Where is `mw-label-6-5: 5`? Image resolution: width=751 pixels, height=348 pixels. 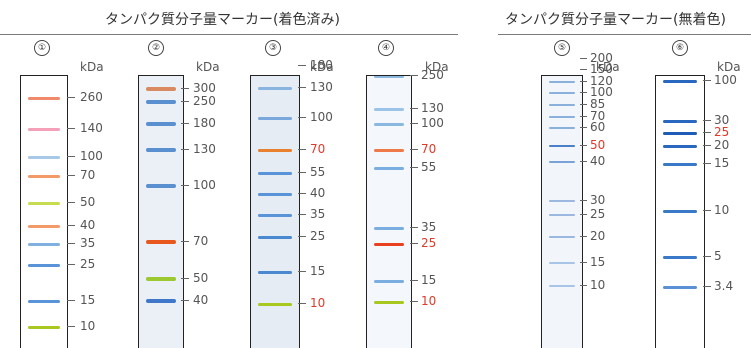
mw-label-6-5: 5 is located at coordinates (718, 256).